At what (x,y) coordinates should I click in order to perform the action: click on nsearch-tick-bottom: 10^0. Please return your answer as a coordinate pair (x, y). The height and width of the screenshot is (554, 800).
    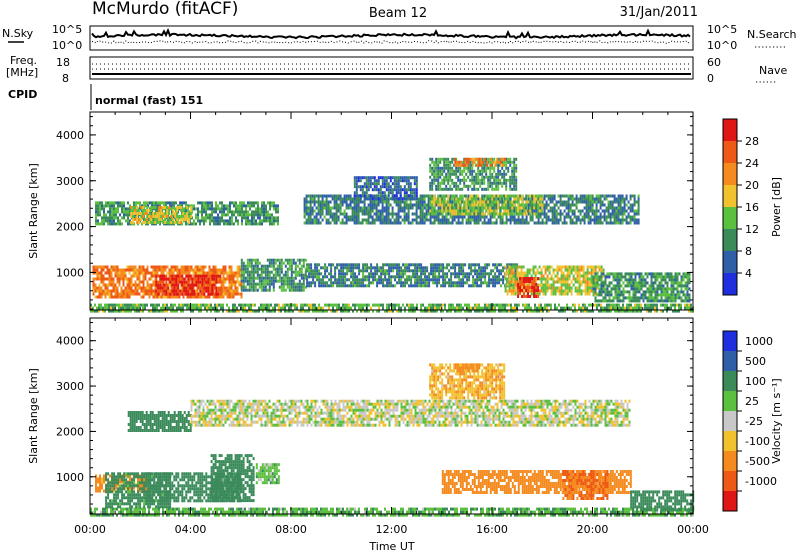
    Looking at the image, I should click on (722, 45).